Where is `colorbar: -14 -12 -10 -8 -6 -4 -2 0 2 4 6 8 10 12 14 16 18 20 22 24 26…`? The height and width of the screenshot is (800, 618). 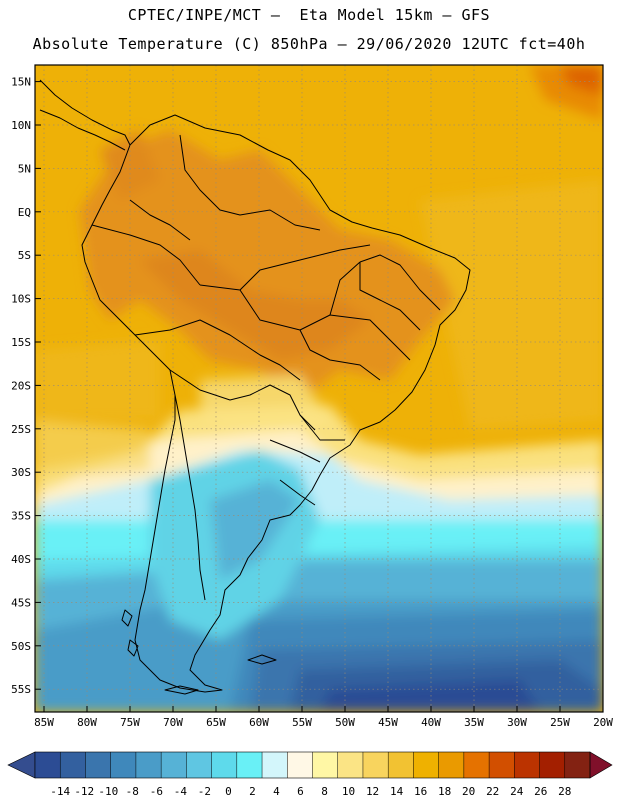
colorbar: -14 -12 -10 -8 -6 -4 -2 0 2 4 6 8 10 12 14 16 18 20 22 24 26… is located at coordinates (310, 774).